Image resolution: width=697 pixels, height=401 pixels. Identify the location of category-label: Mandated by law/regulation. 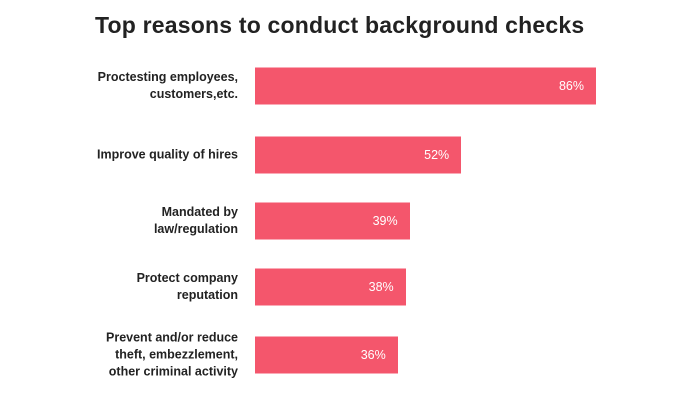
(195, 220).